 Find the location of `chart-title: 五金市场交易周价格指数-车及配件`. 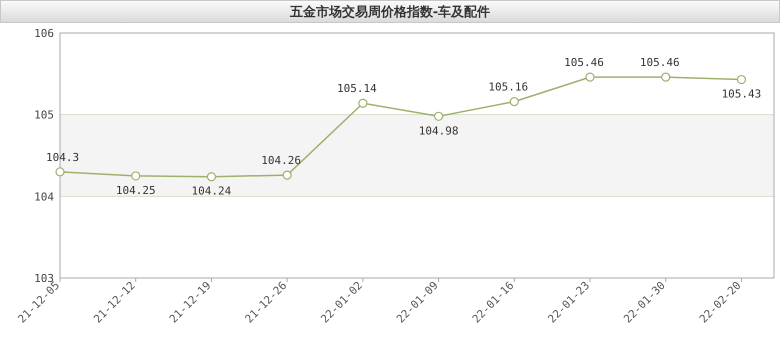

chart-title: 五金市场交易周价格指数-车及配件 is located at coordinates (389, 12).